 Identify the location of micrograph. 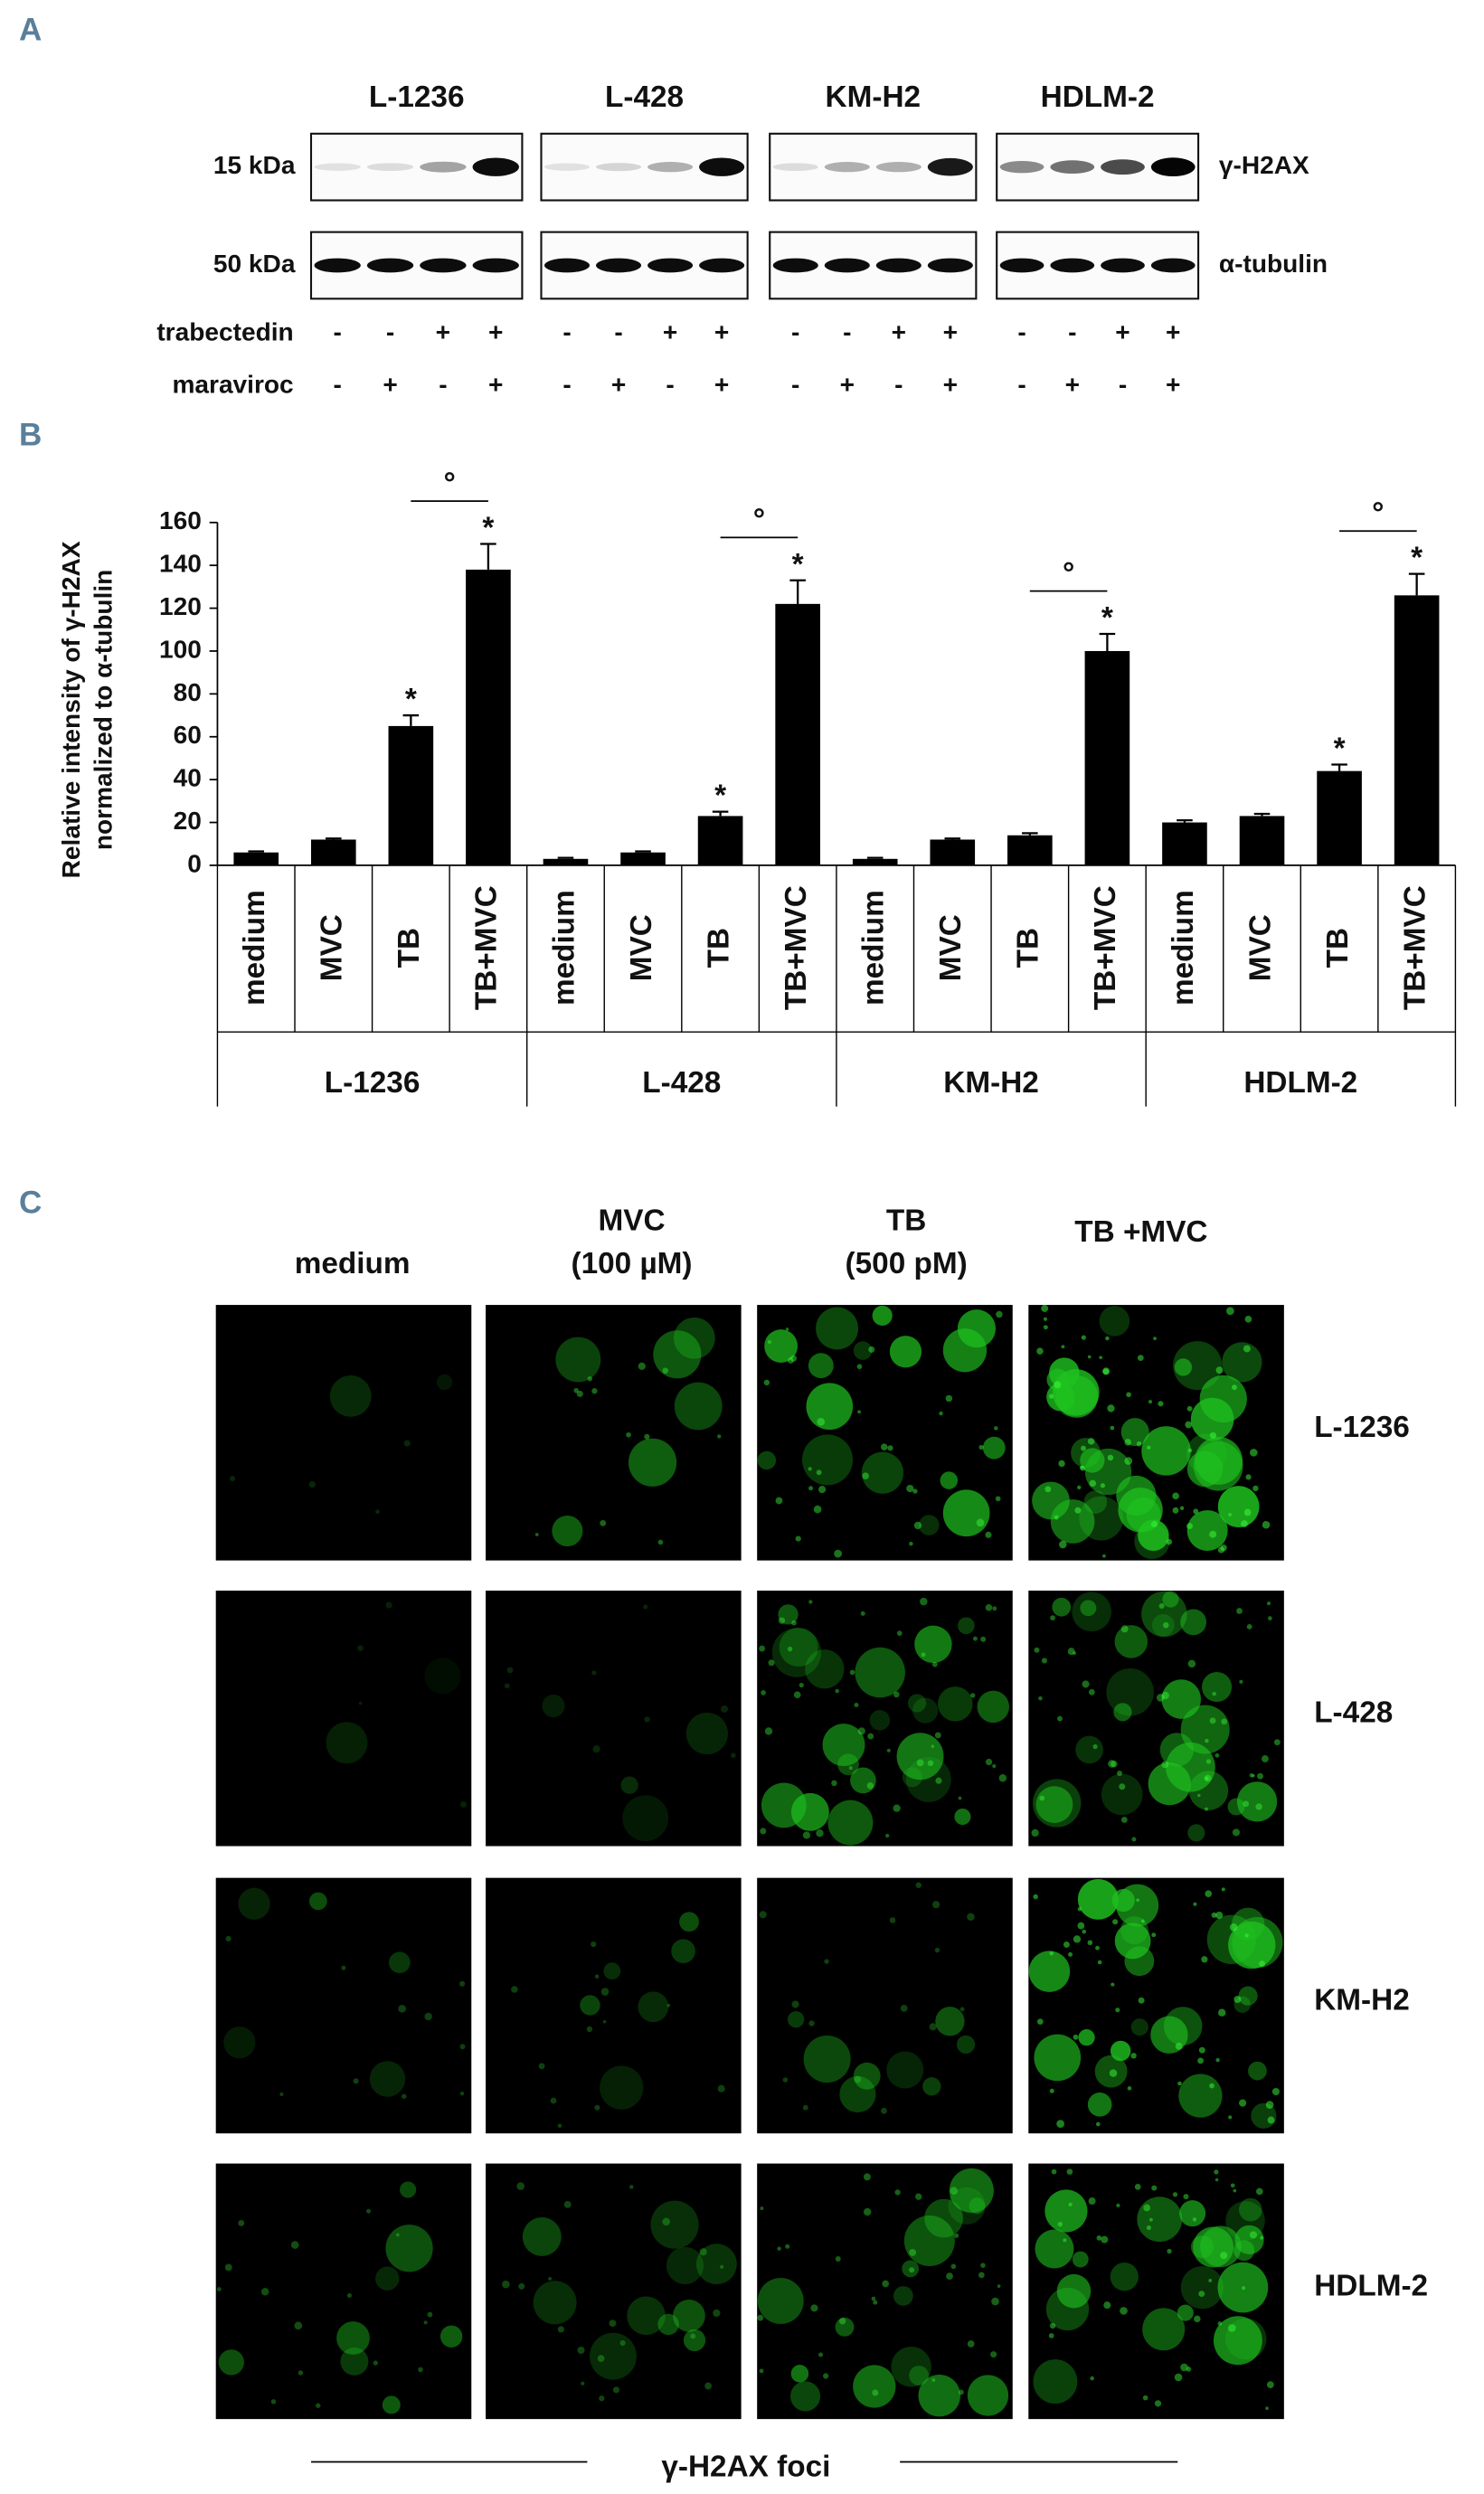
(614, 2291).